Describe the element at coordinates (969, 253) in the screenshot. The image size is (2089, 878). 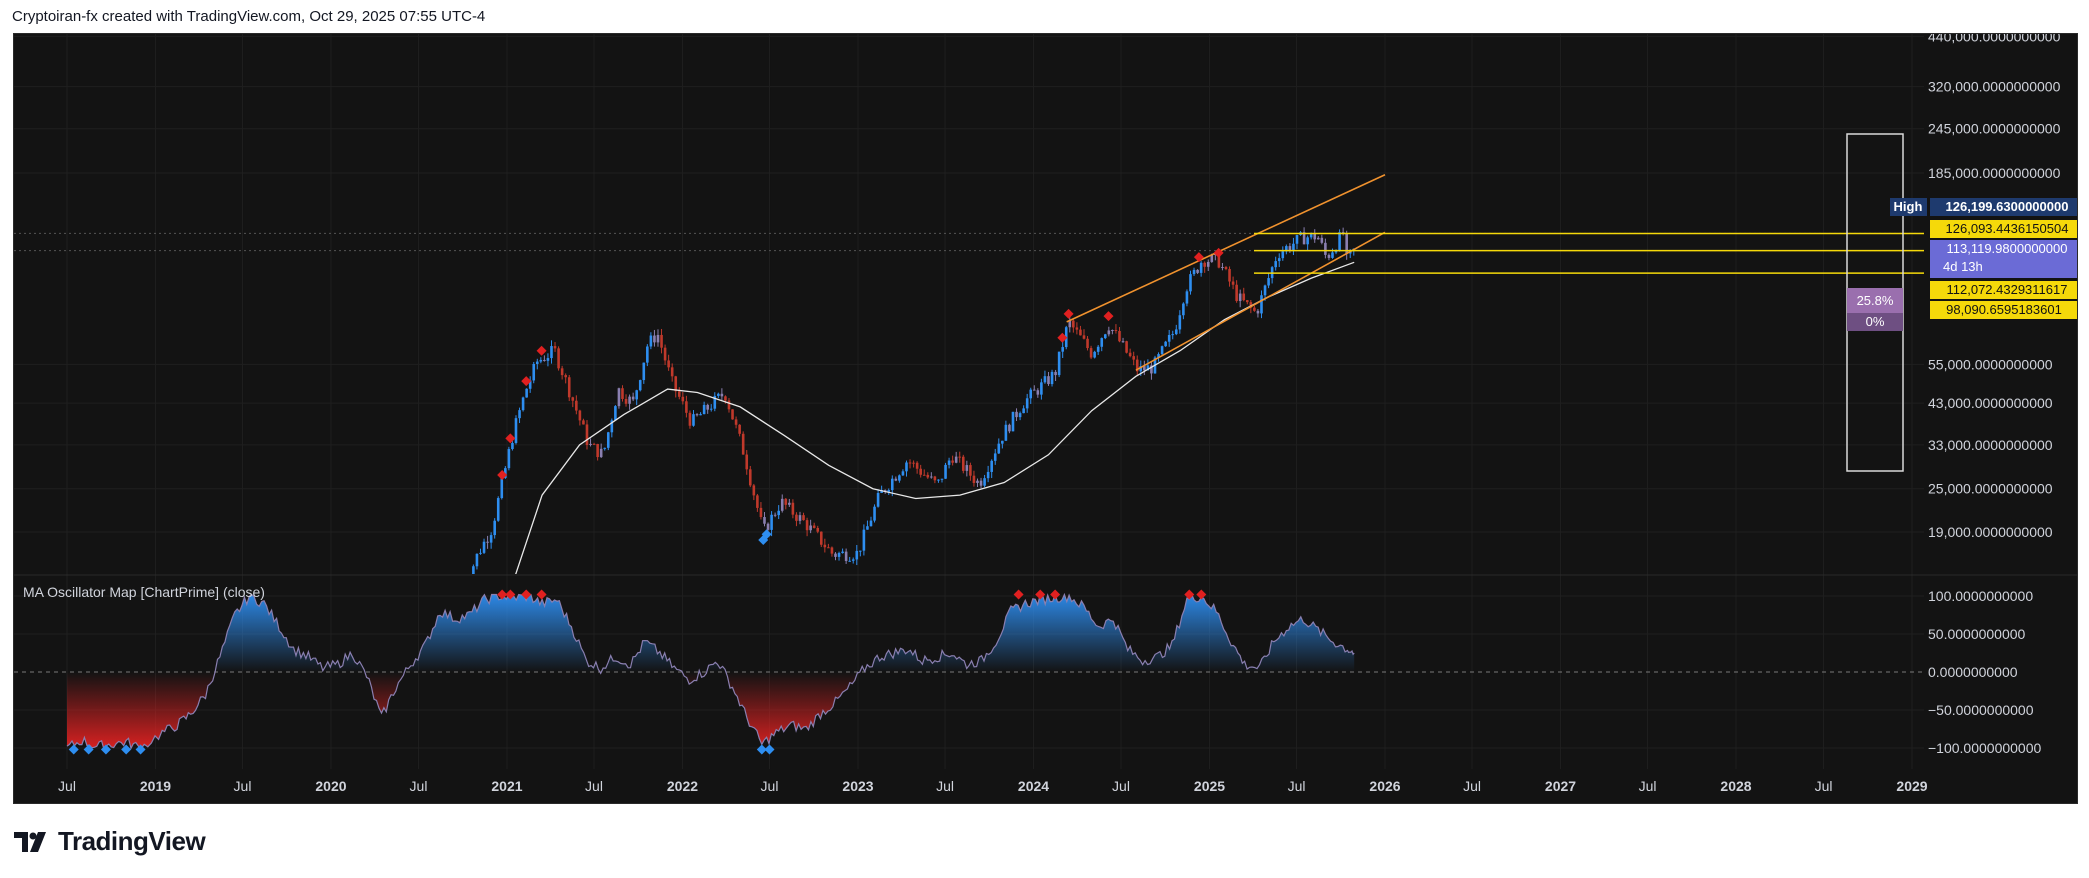
I see `horizontal-levels` at that location.